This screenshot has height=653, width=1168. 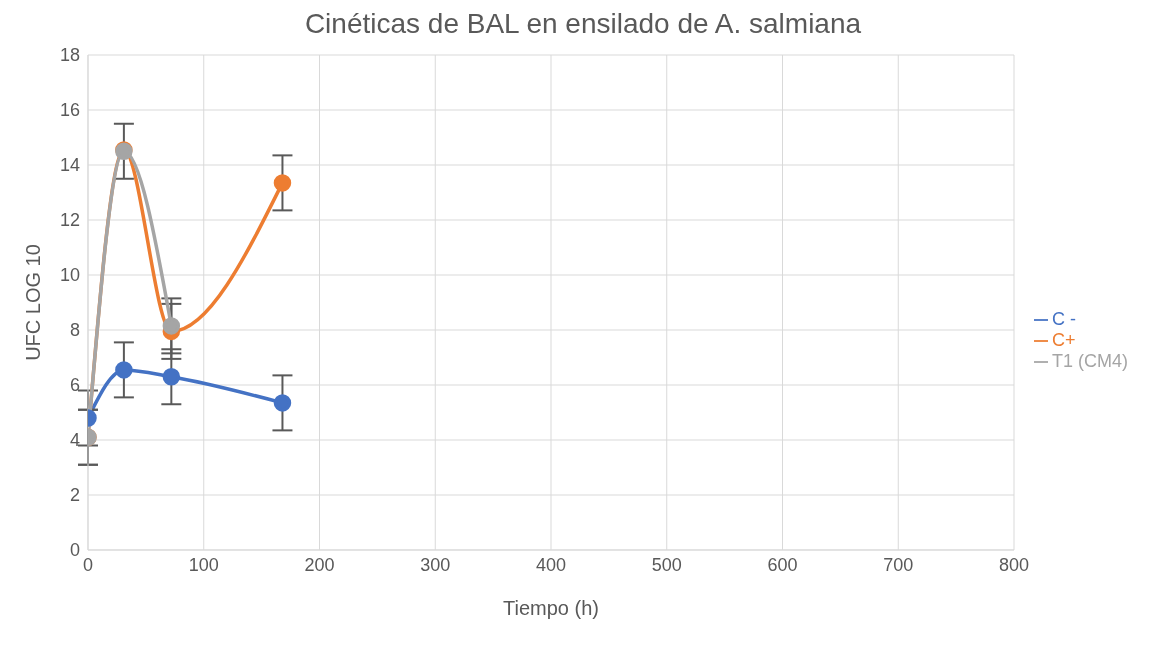 What do you see at coordinates (74, 550) in the screenshot?
I see `y-tick-label: 0` at bounding box center [74, 550].